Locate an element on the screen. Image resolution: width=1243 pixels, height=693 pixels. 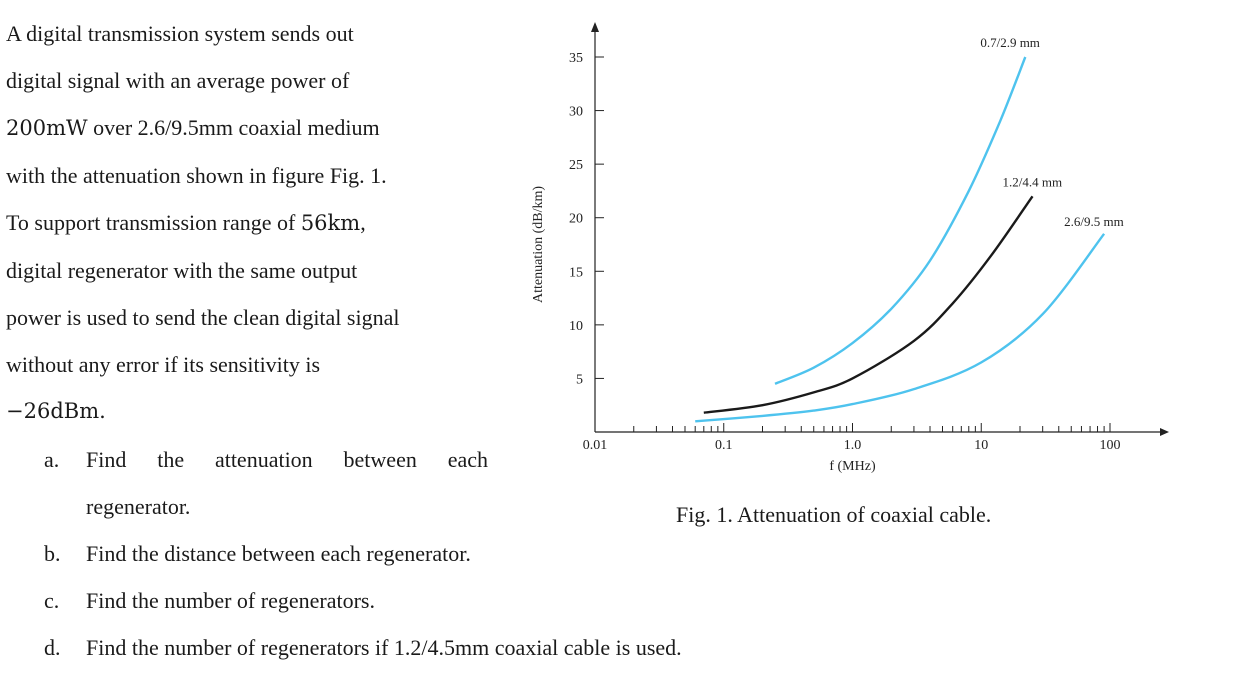
problem-line-3-rest: over 2.6/9.5mm coaxial medium is located at coordinates (233, 127).